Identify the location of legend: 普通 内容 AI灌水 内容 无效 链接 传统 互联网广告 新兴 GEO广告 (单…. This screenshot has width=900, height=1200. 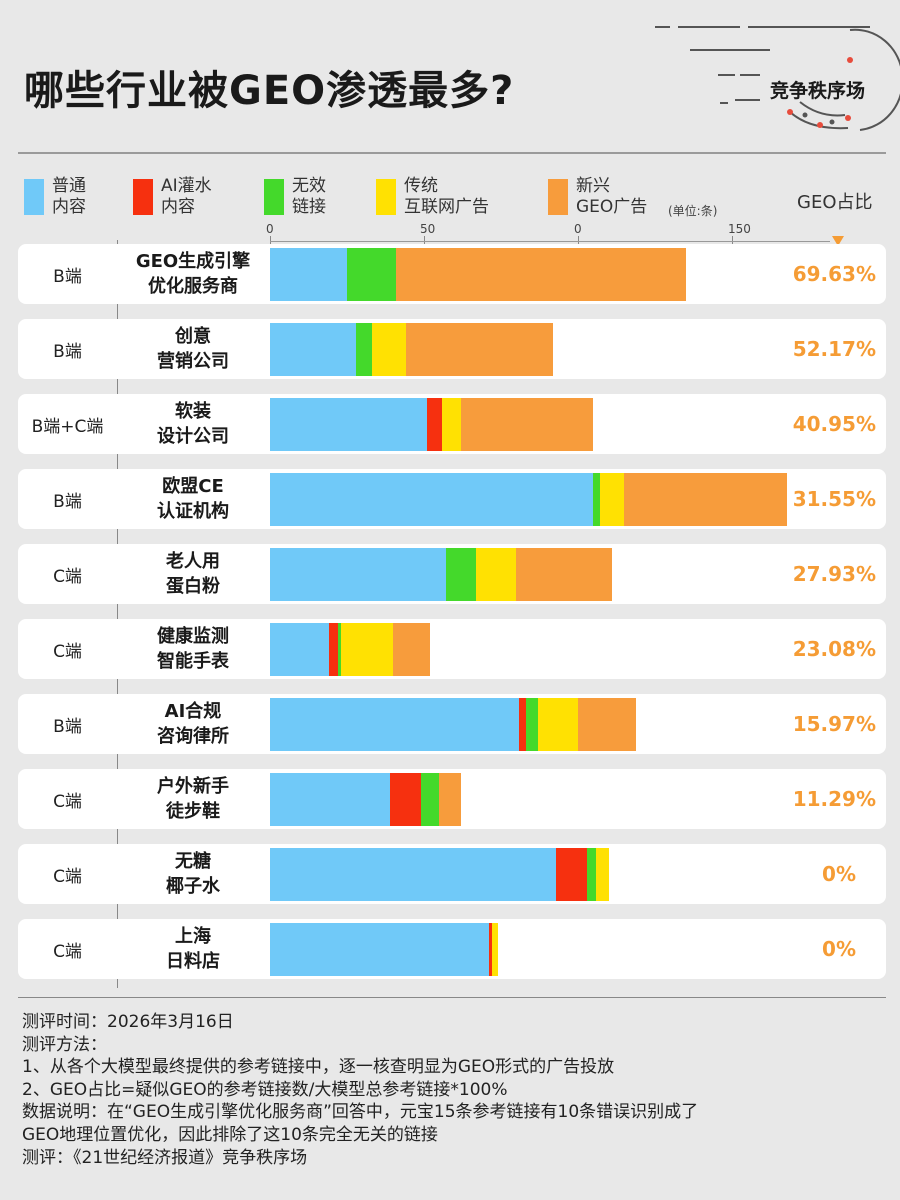
(450, 201).